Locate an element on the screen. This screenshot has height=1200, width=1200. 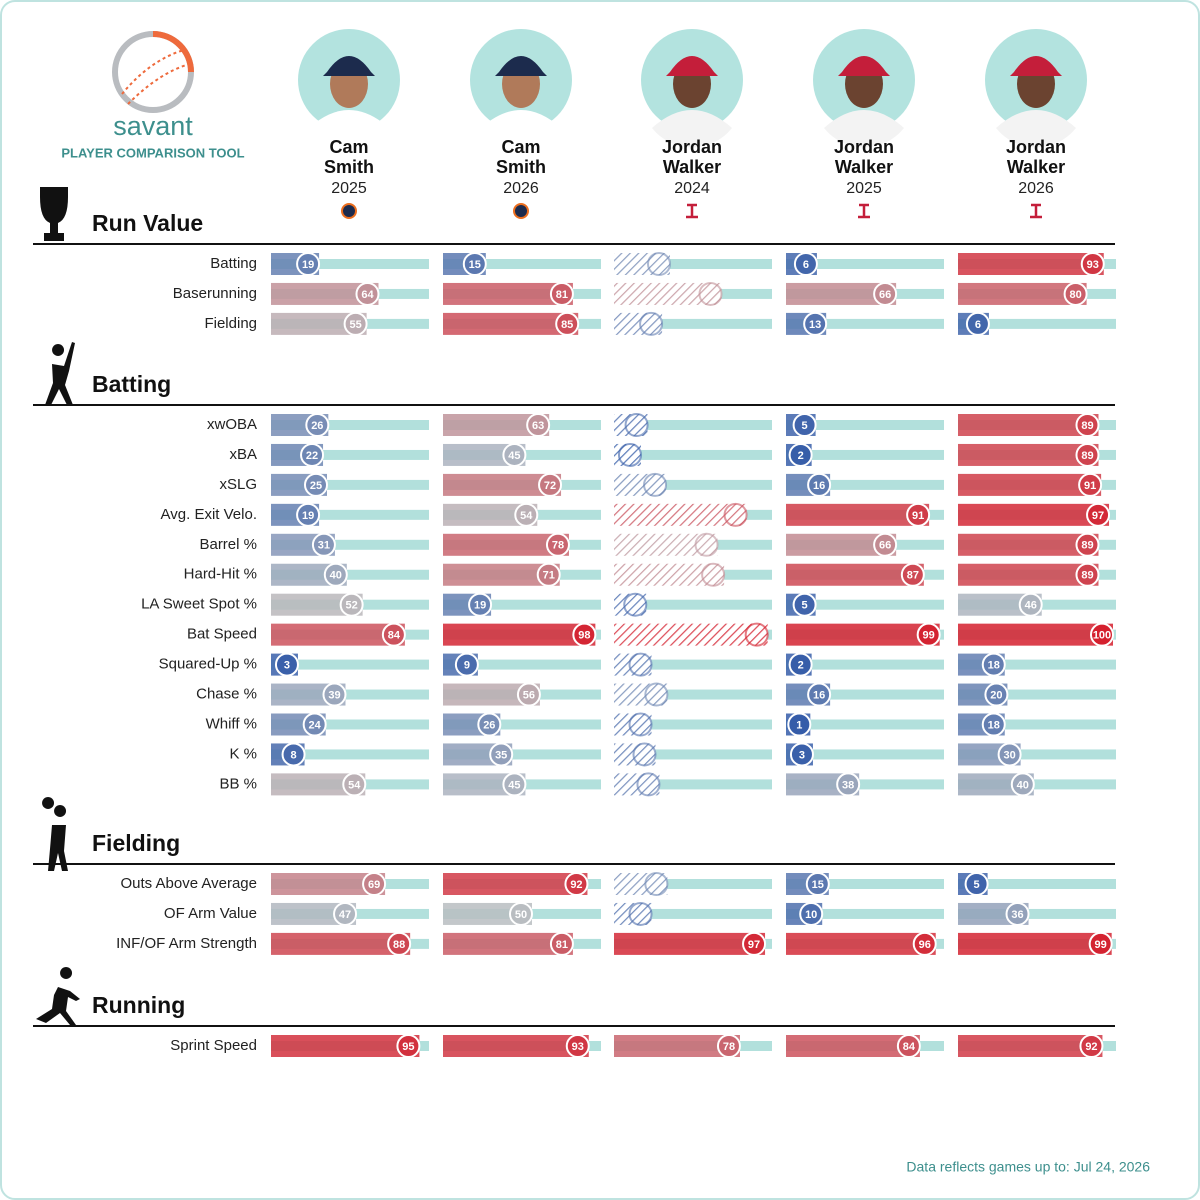
value-label: 20 is located at coordinates (996, 695).